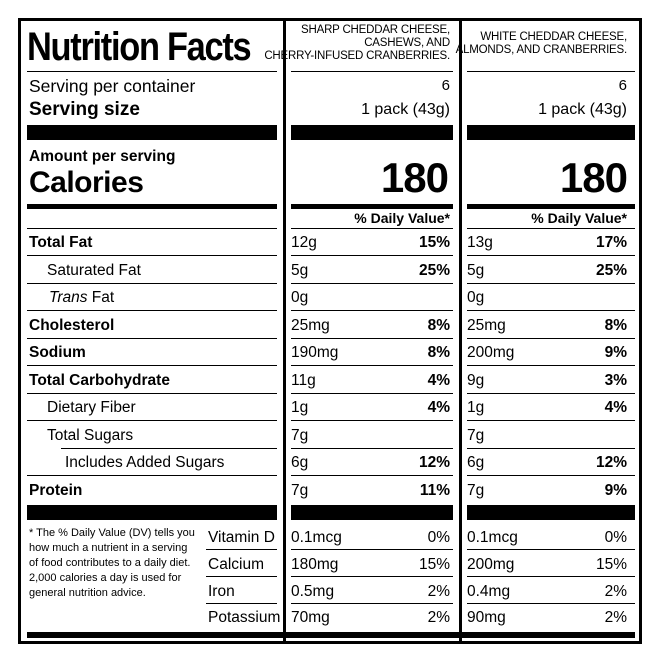 Image resolution: width=660 pixels, height=660 pixels. Describe the element at coordinates (476, 380) in the screenshot. I see `p2-total-carb-amount: 9g` at that location.